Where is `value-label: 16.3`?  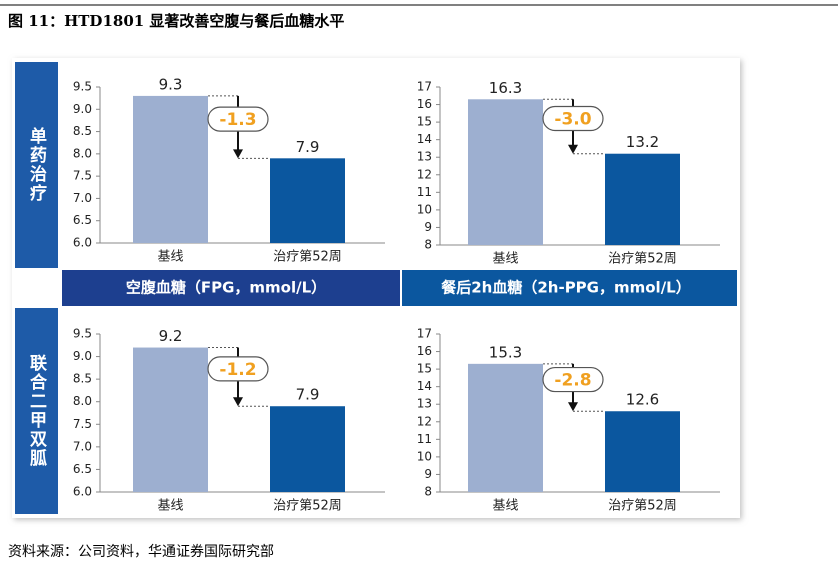 value-label: 16.3 is located at coordinates (505, 88).